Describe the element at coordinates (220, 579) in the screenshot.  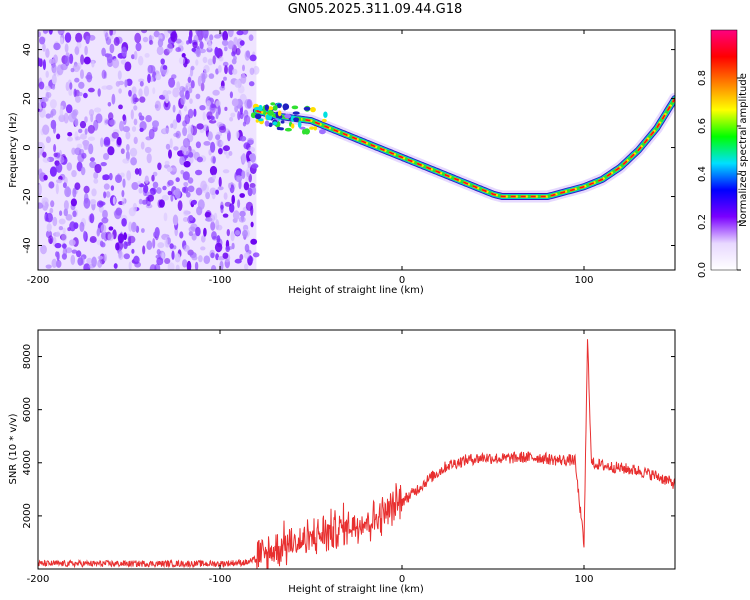
I see `snr-x-tick-label: -100` at that location.